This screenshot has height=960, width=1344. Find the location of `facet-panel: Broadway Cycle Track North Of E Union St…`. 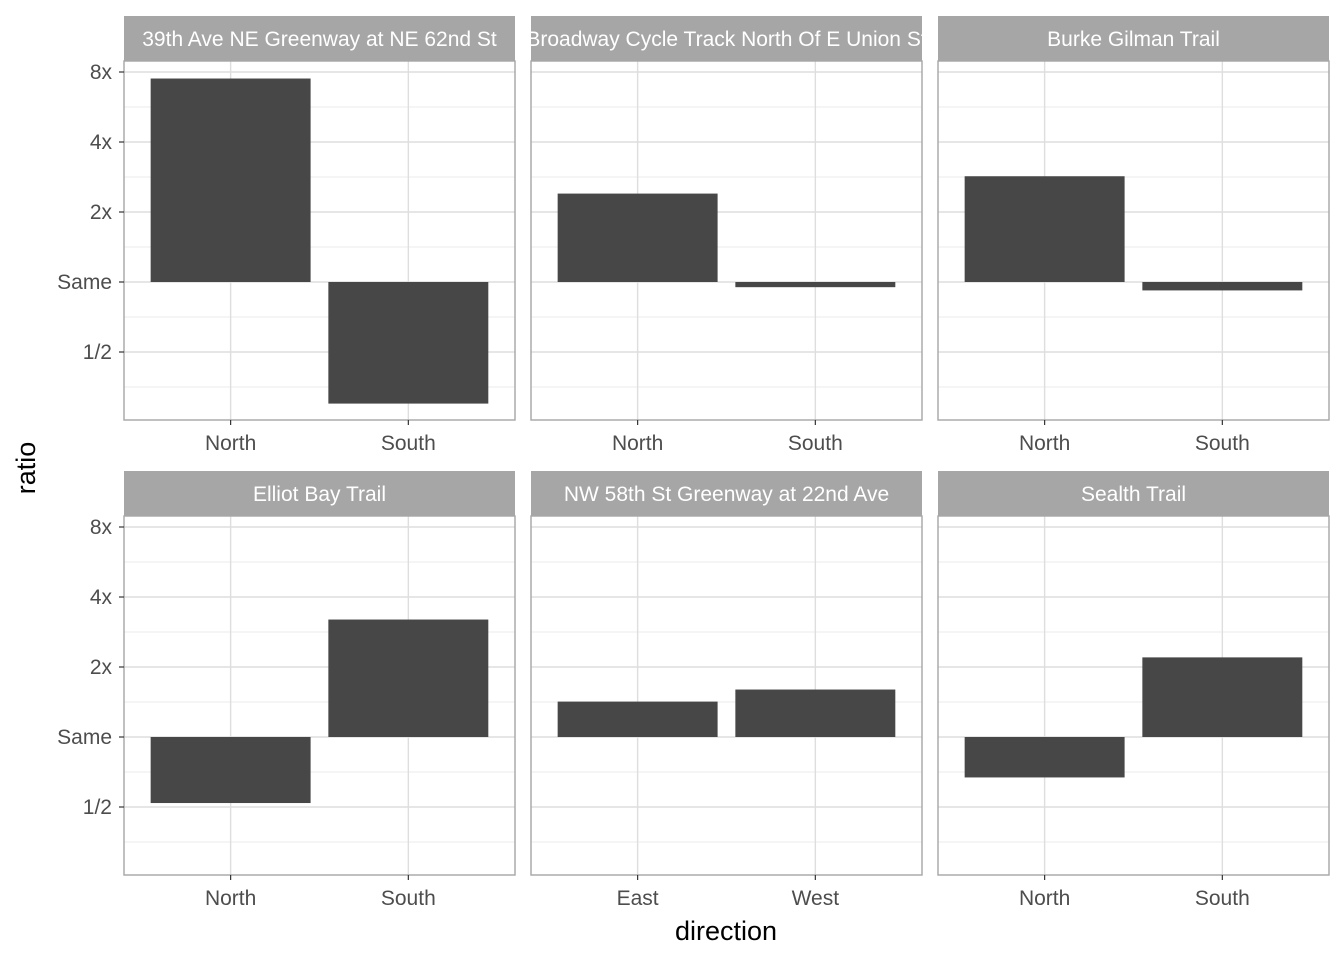

facet-panel: Broadway Cycle Track North Of E Union St… is located at coordinates (726, 235).